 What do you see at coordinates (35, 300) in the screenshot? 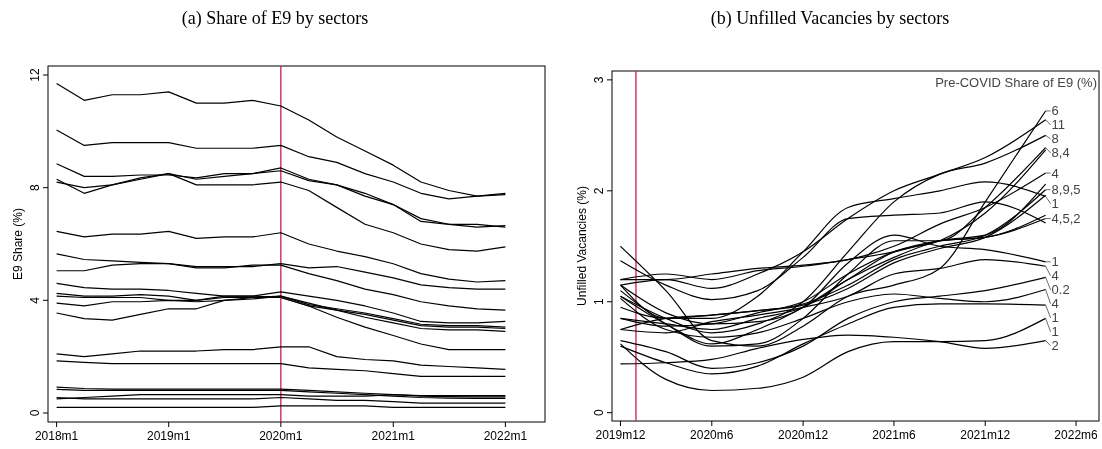
I see `y-tick-label: 4` at bounding box center [35, 300].